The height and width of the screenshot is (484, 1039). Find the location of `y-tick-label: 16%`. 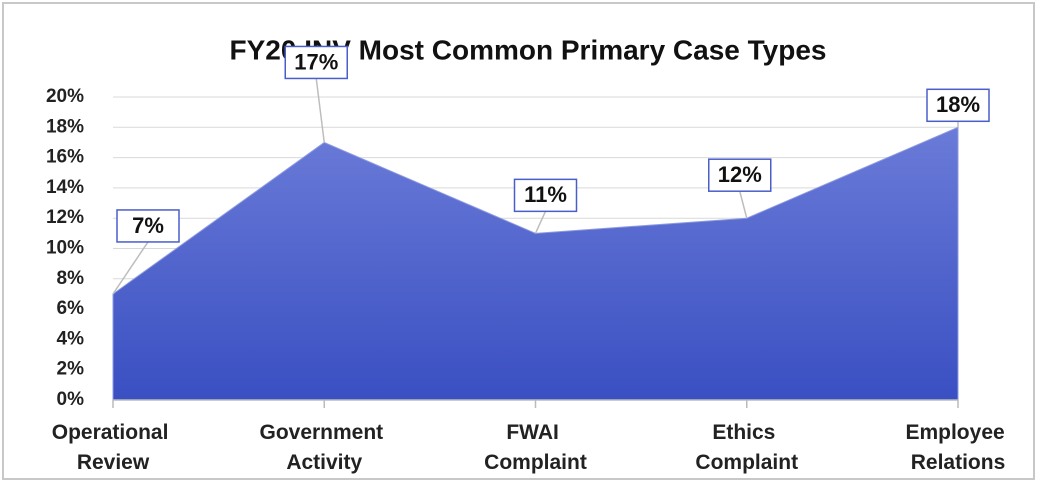

y-tick-label: 16% is located at coordinates (65, 157).